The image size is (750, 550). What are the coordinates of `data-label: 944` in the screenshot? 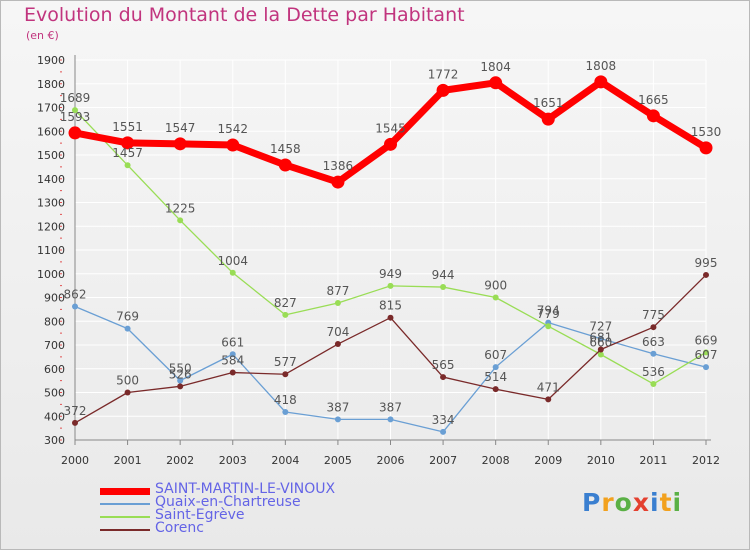 It's located at (443, 275).